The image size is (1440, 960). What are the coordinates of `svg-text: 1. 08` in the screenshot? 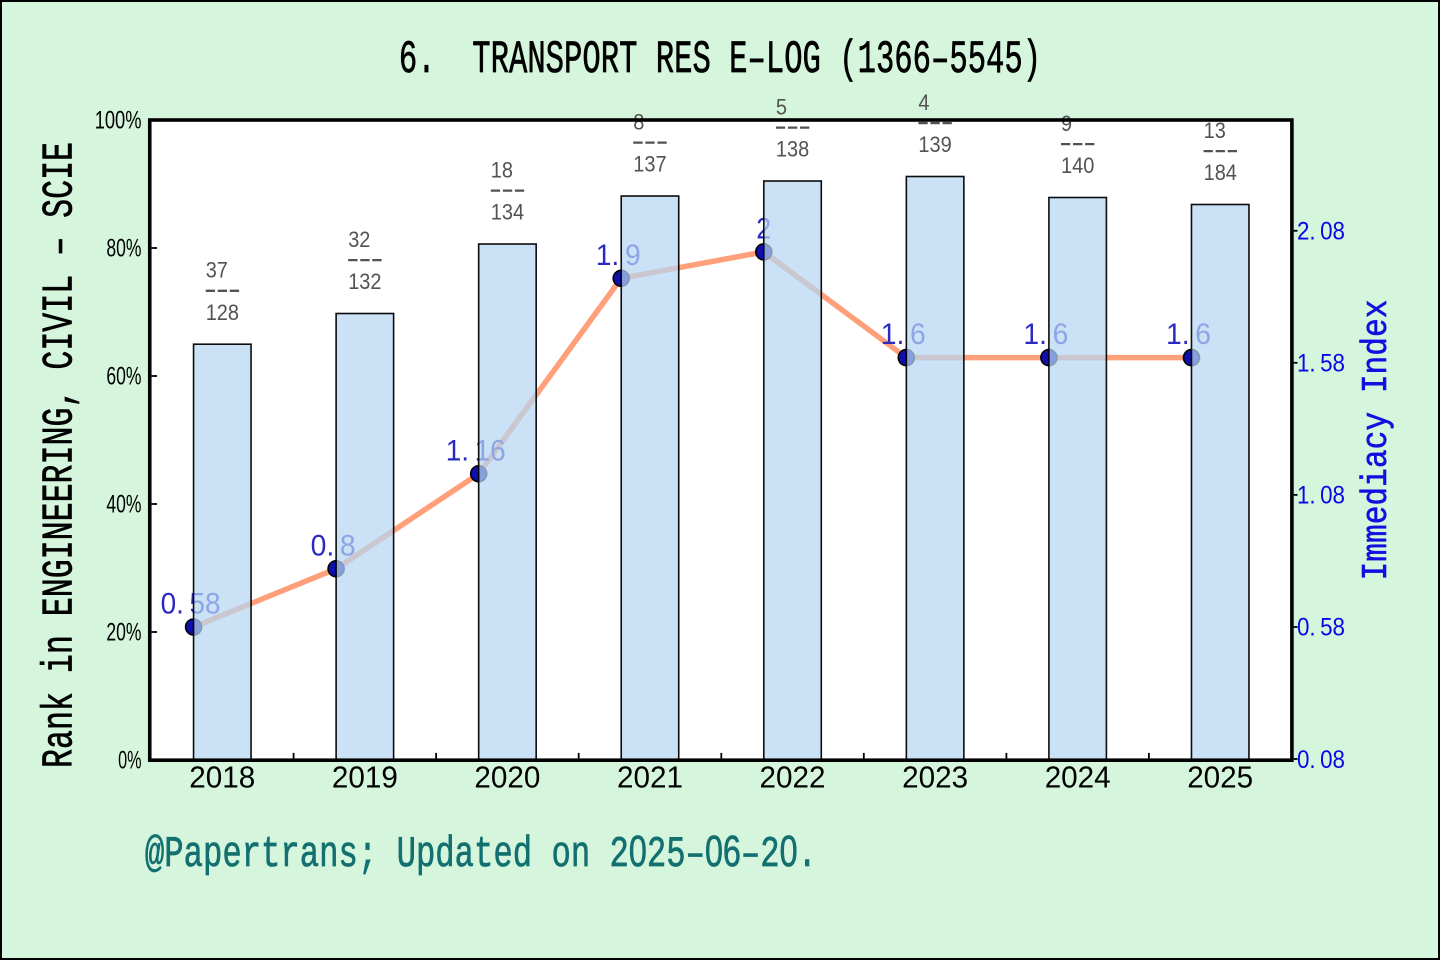 It's located at (1321, 496).